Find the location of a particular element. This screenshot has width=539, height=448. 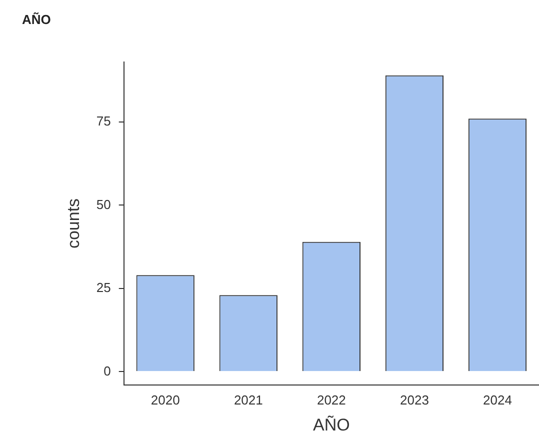

y-axis-title: counts is located at coordinates (73, 223).